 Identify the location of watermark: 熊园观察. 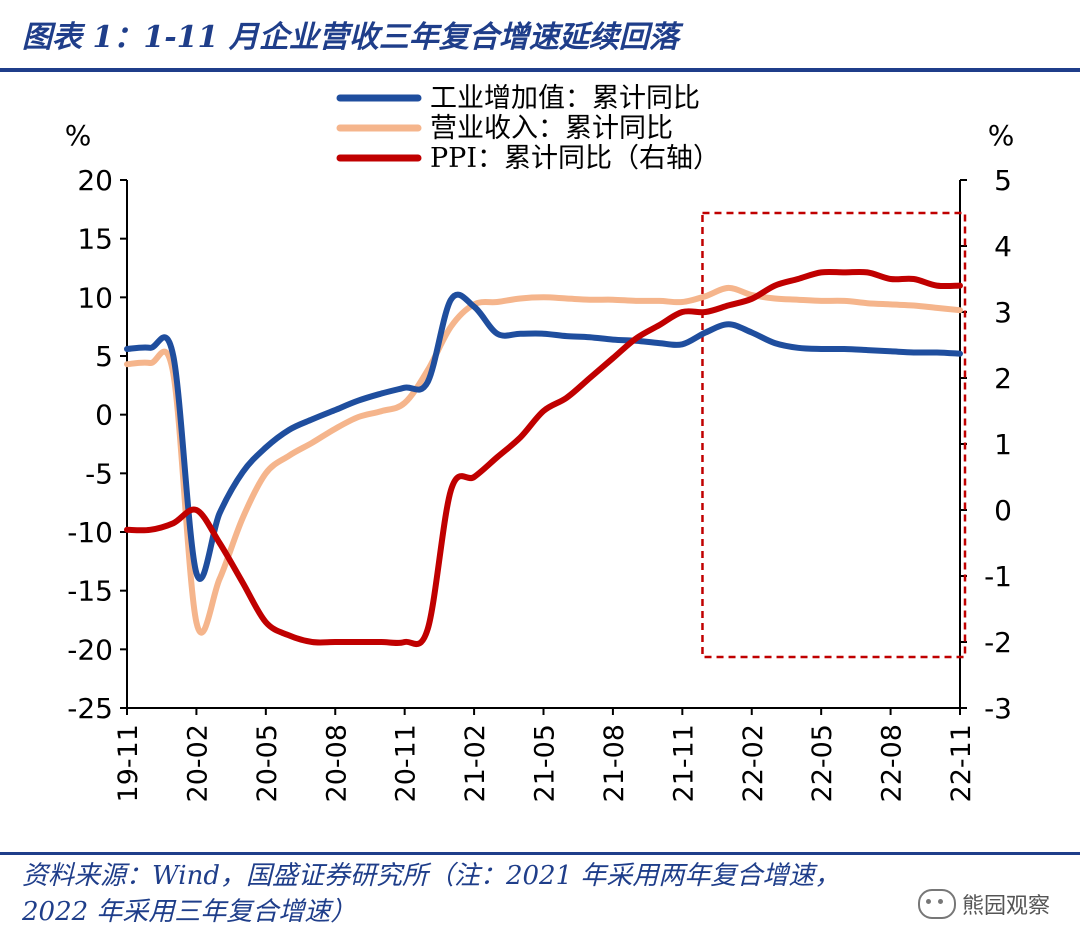
(983, 904).